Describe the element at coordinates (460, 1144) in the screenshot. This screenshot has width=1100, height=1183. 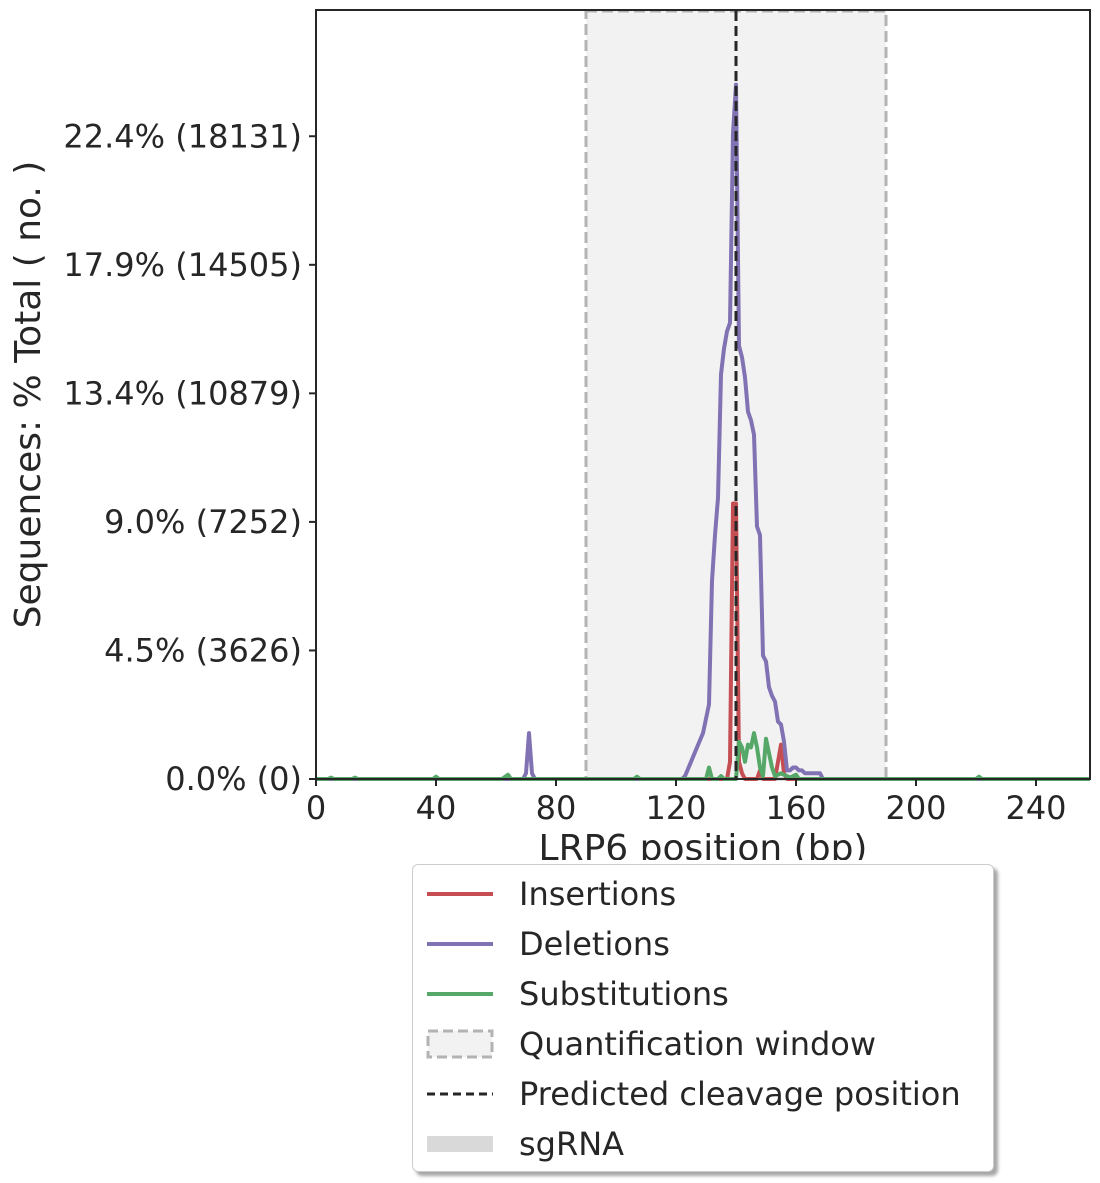
I see `sgrna-bar-icon` at that location.